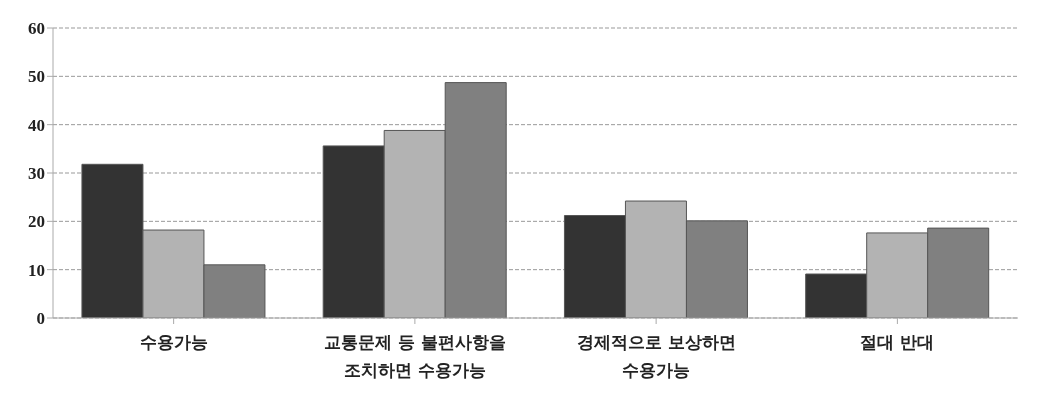 The image size is (1037, 417). Describe the element at coordinates (36, 125) in the screenshot. I see `y-tick-label: 40` at that location.